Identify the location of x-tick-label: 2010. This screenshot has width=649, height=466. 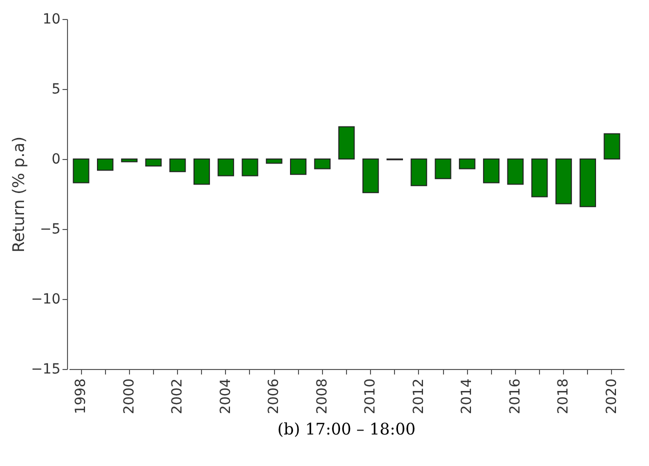
(370, 396).